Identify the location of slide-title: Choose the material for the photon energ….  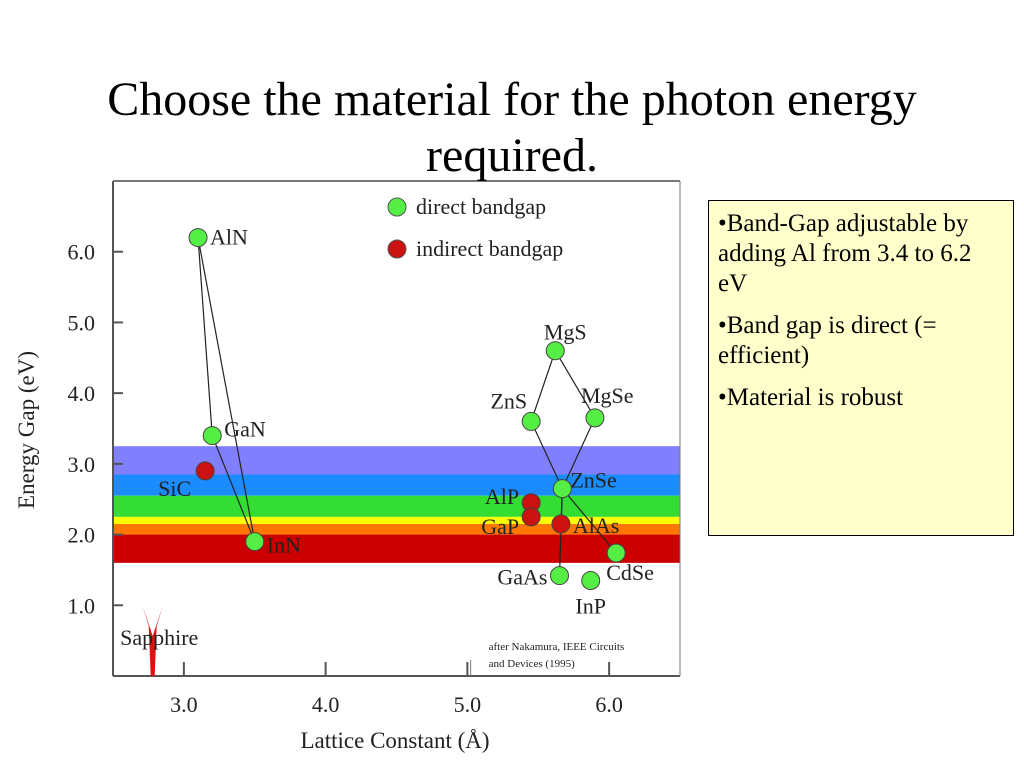
(512, 127).